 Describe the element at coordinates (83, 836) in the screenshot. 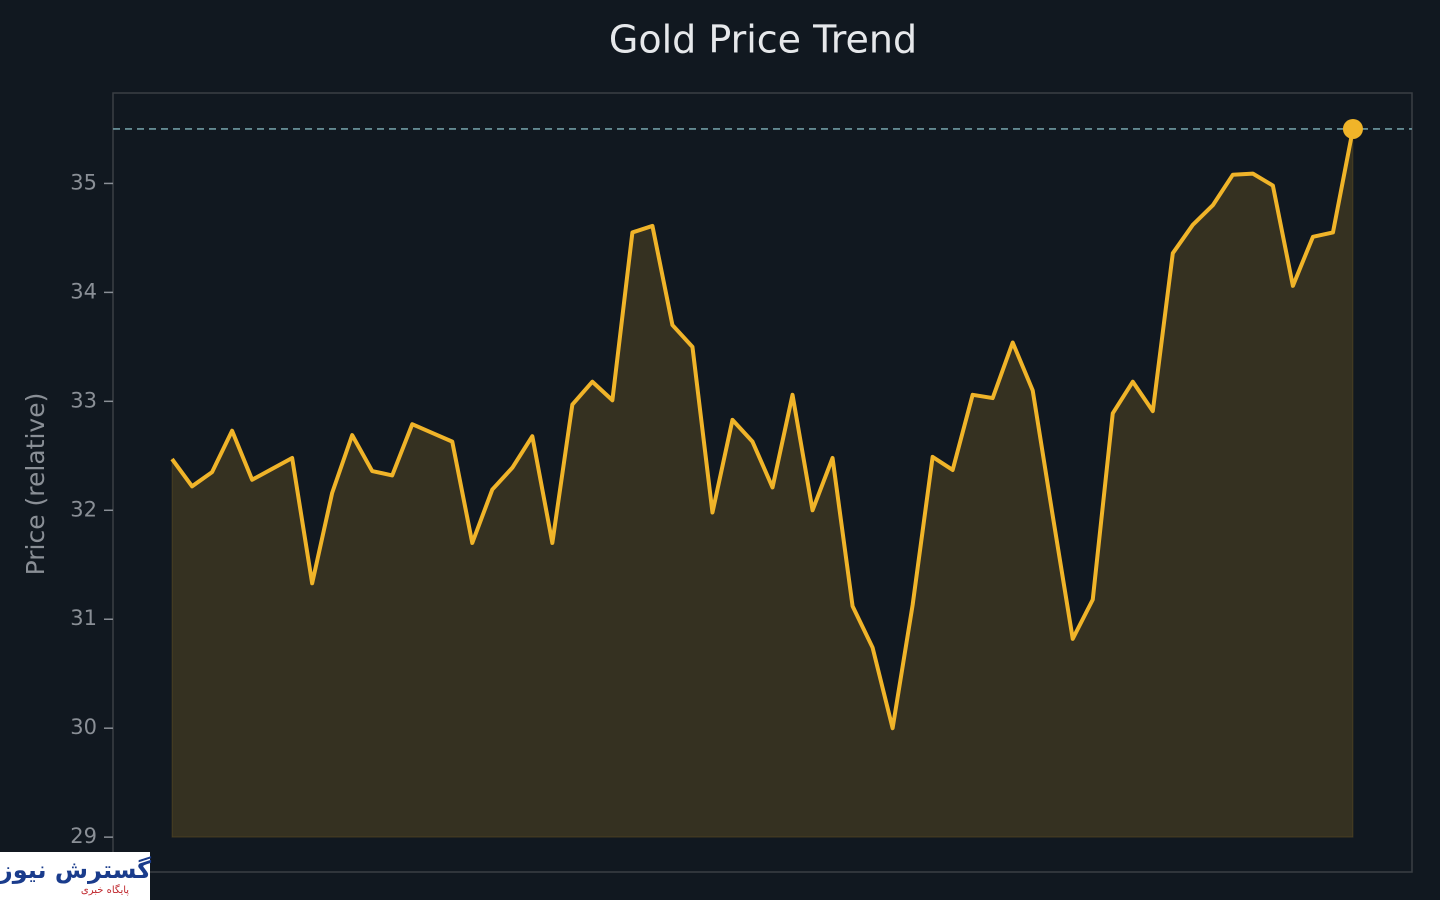

I see `y-tick-label: 29` at that location.